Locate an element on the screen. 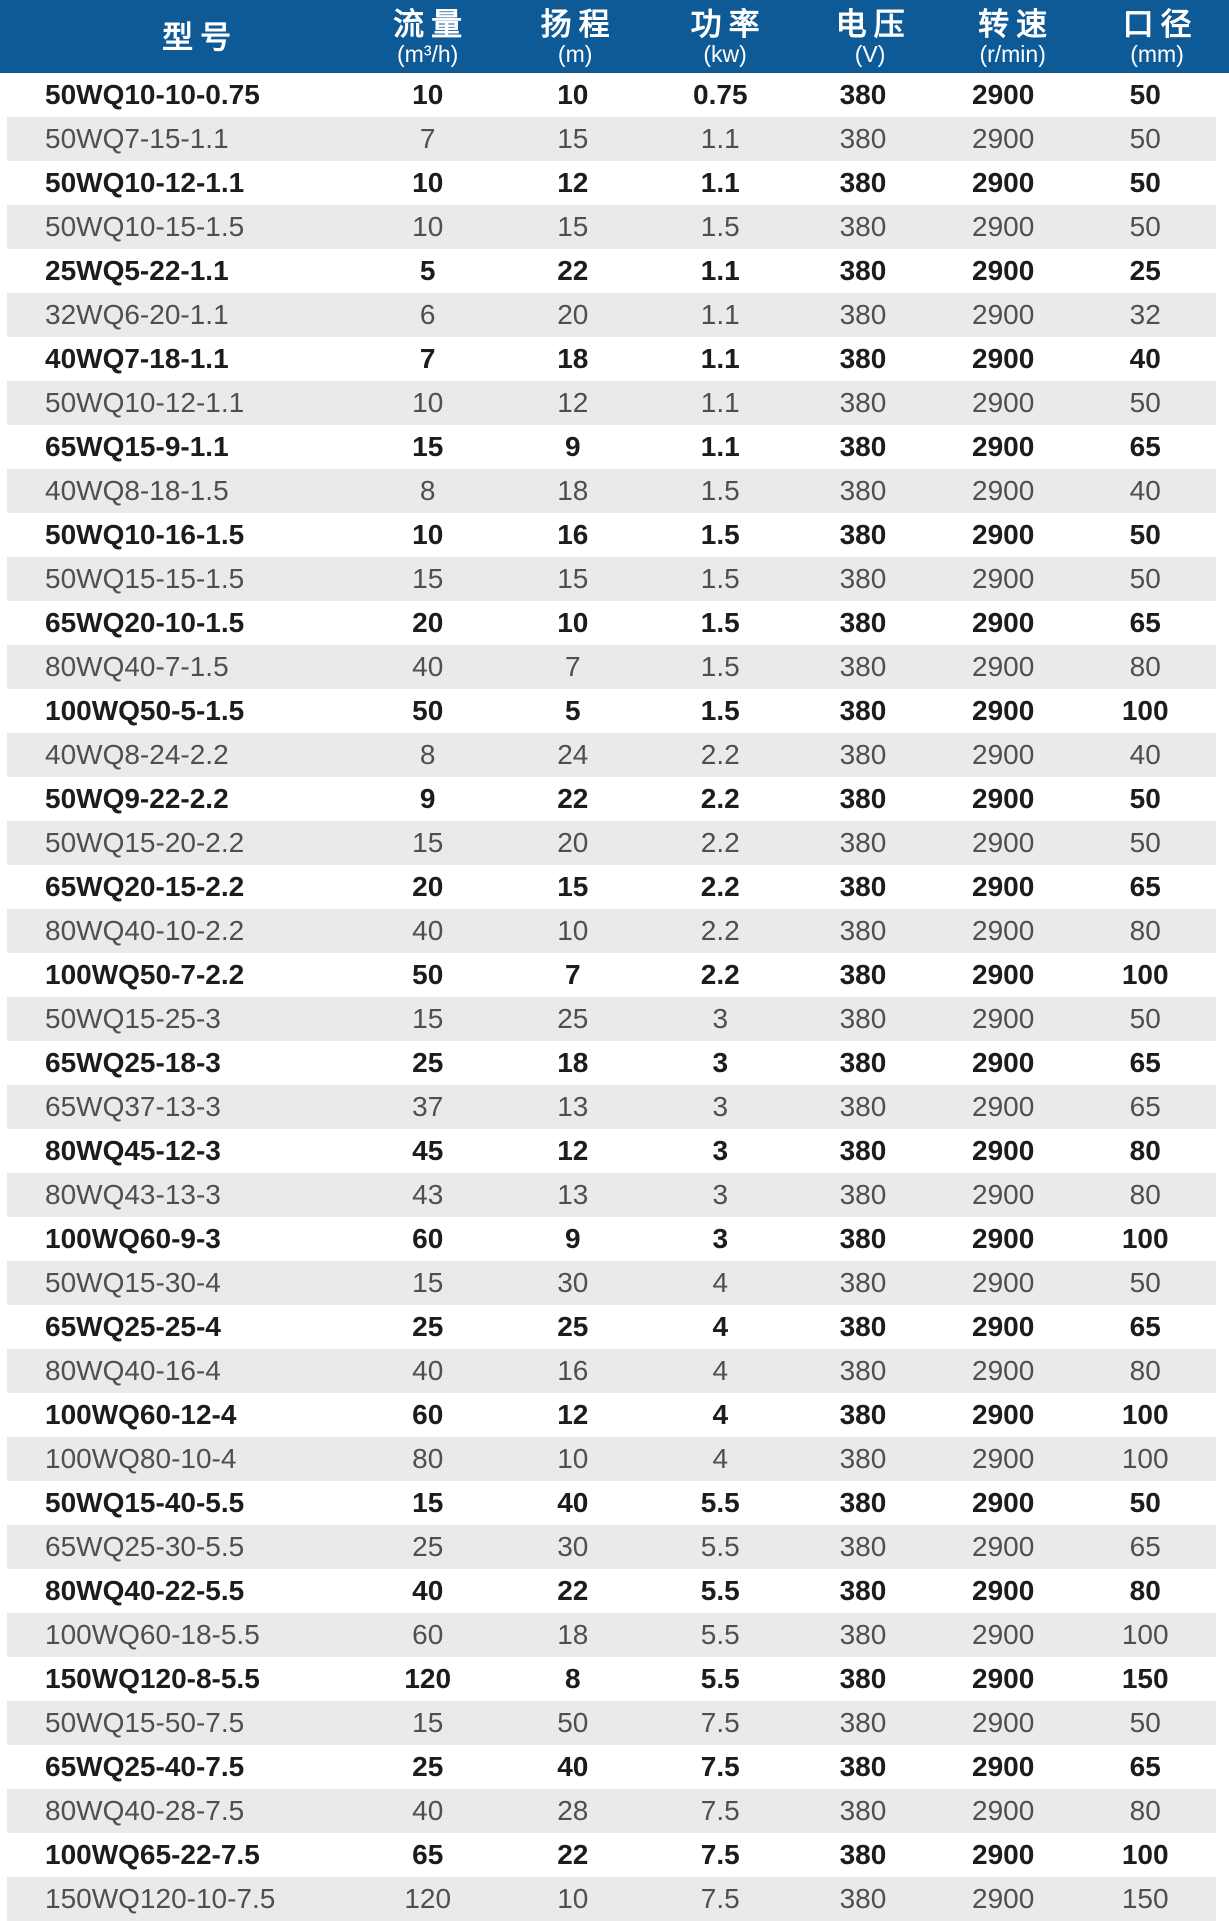 The image size is (1229, 1921). table-row: 150WQ120-8-5.5 120 8 5.5 380 2900 150 is located at coordinates (611, 1679).